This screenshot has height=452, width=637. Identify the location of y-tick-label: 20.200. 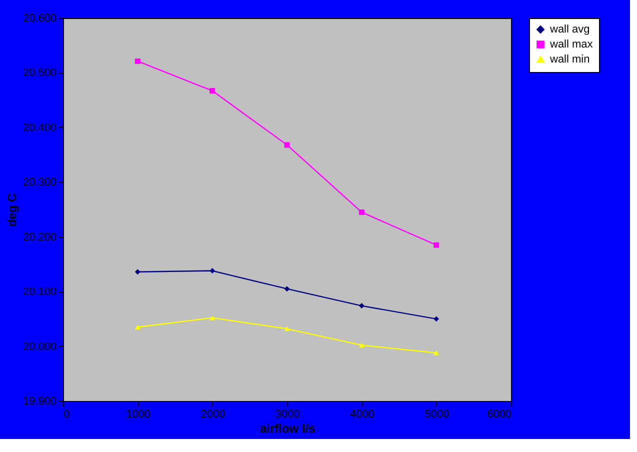
(39, 237).